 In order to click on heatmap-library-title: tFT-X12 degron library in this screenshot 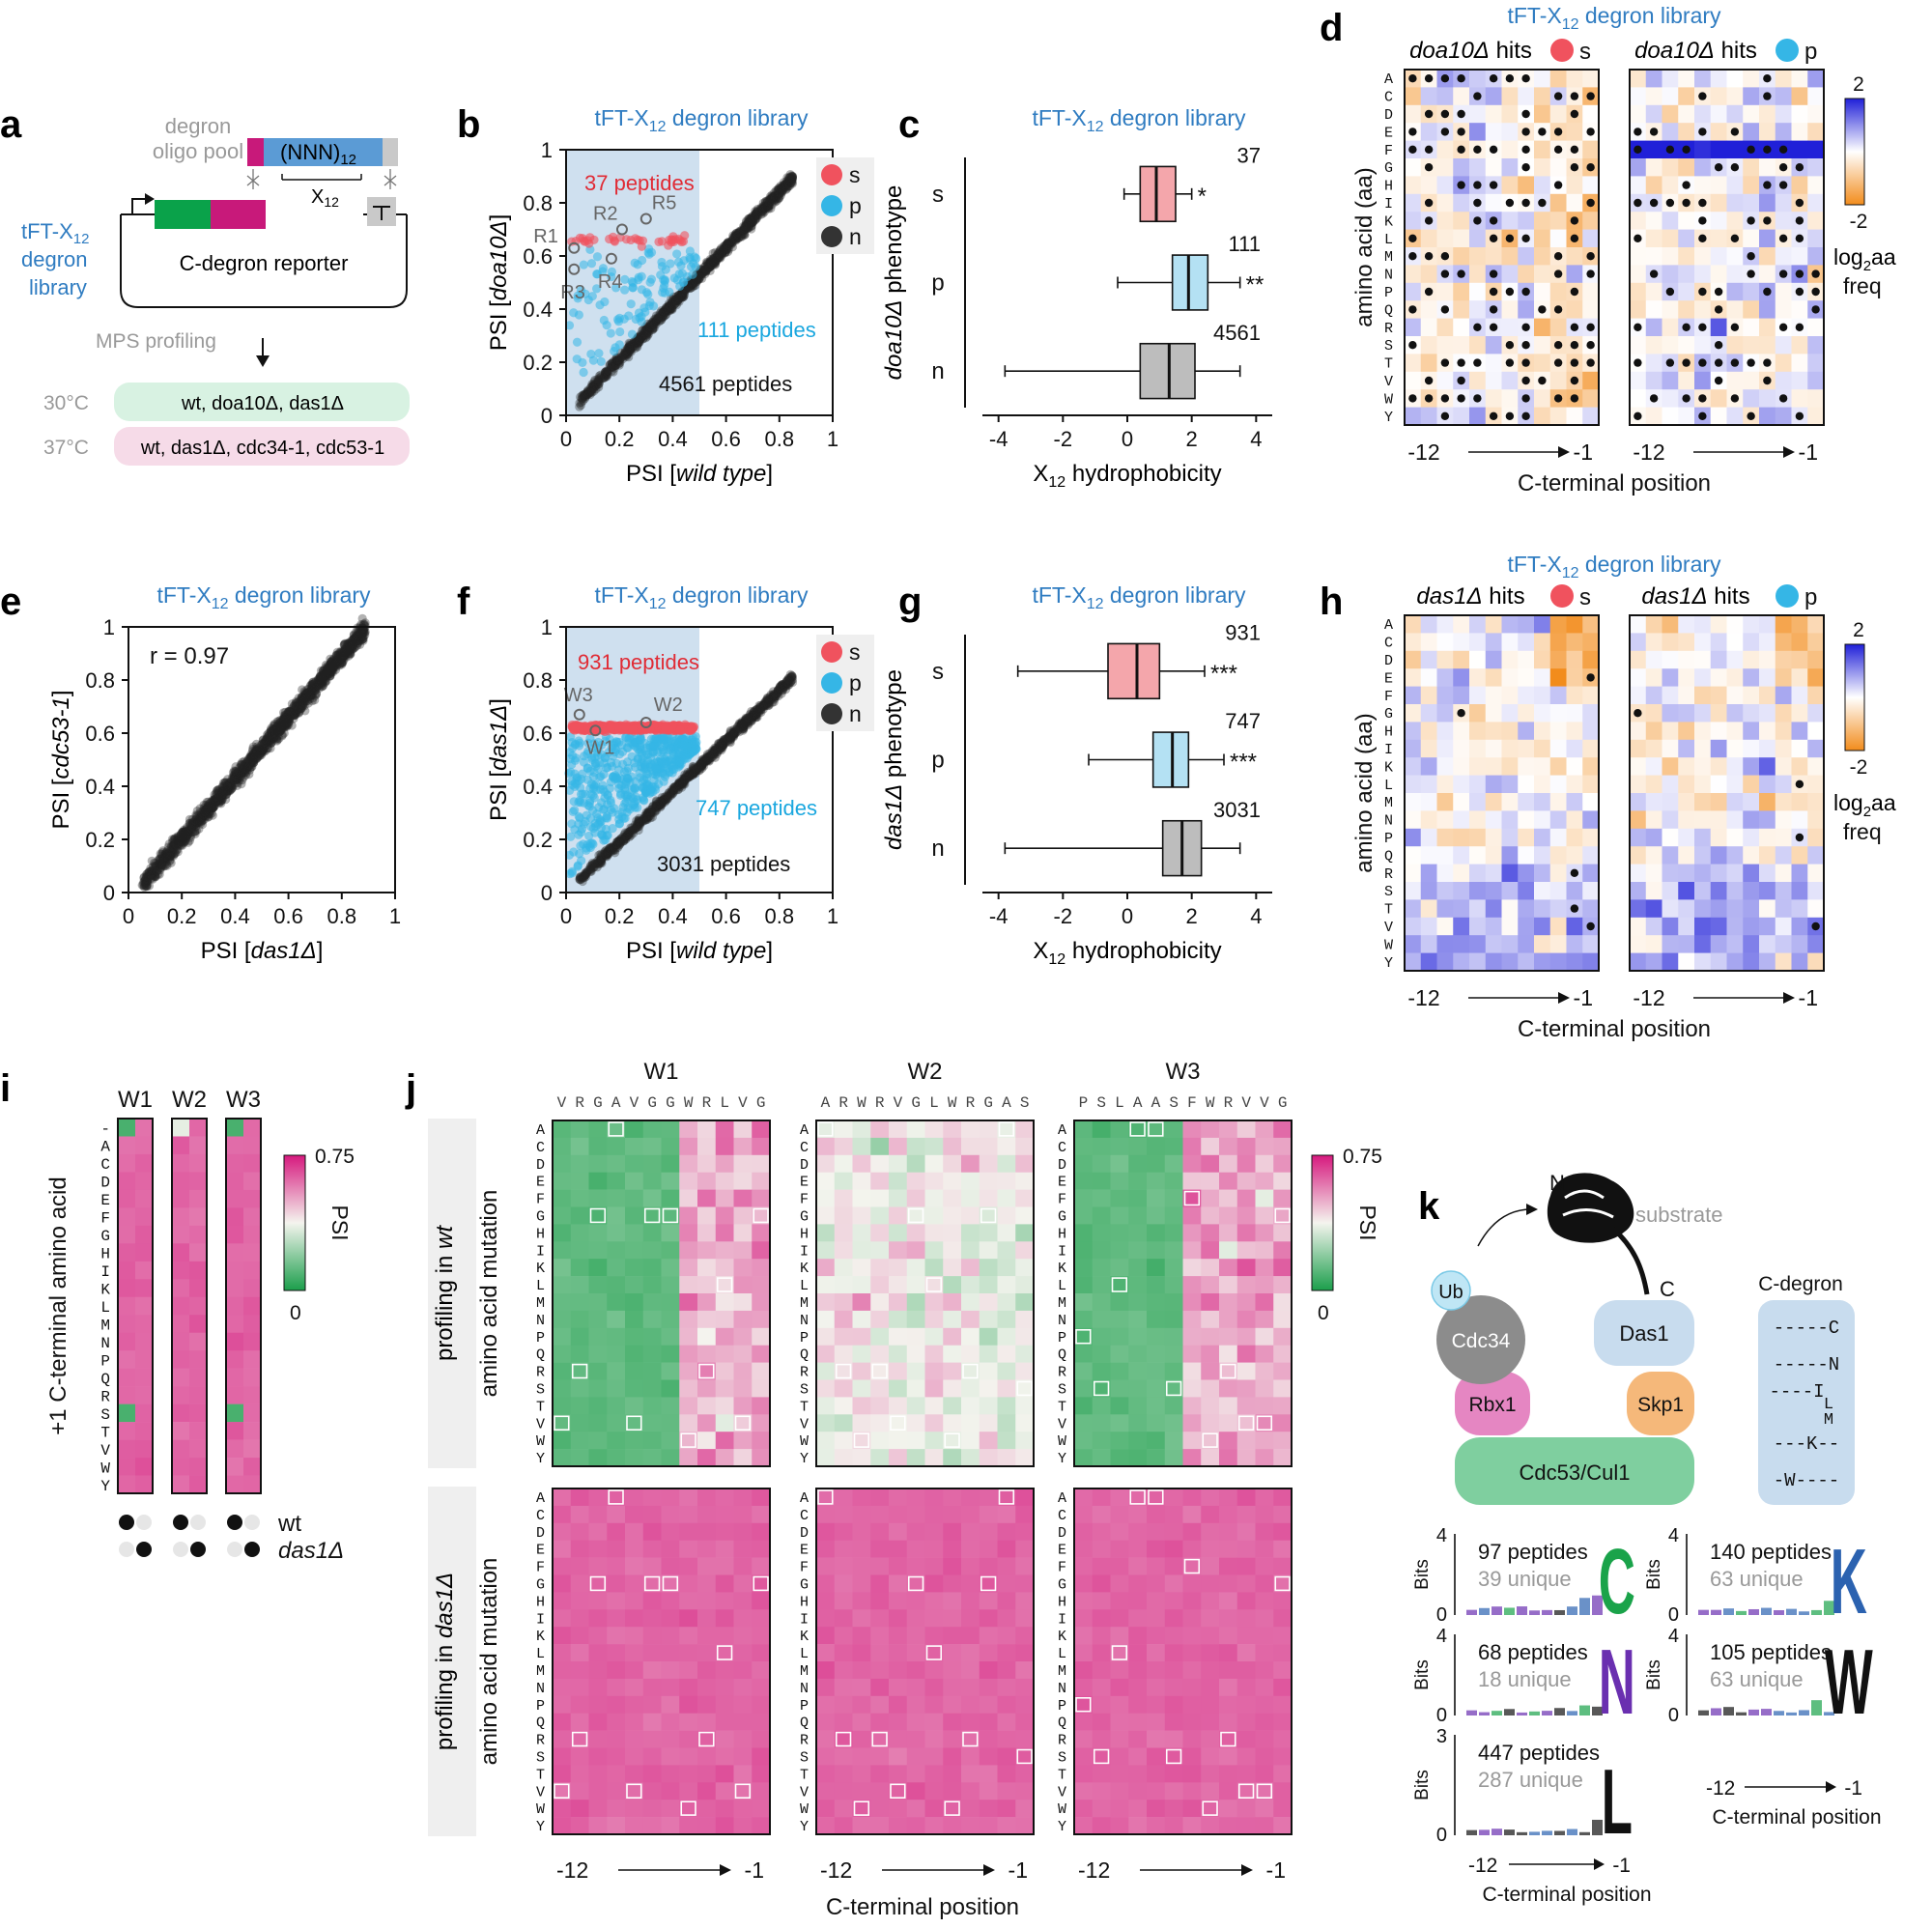, I will do `click(1614, 18)`.